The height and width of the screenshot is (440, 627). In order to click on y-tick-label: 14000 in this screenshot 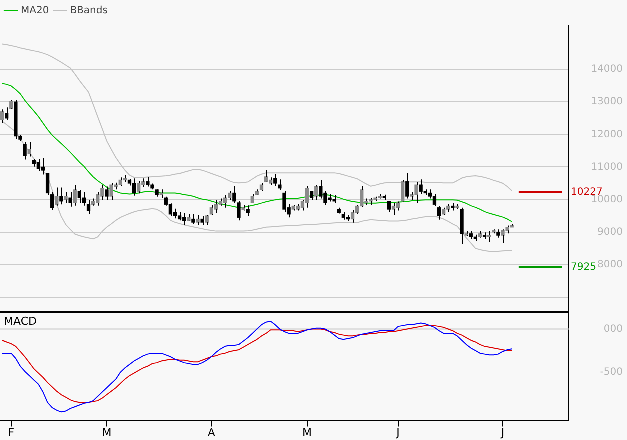, I will do `click(607, 70)`.